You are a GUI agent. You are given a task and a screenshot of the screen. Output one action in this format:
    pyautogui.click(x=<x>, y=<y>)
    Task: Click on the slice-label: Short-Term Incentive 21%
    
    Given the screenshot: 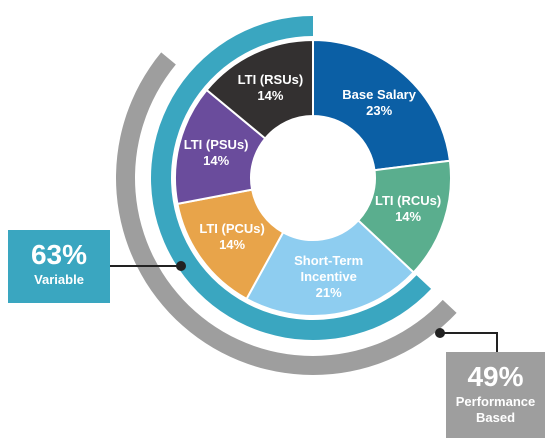 What is the action you would take?
    pyautogui.click(x=329, y=277)
    